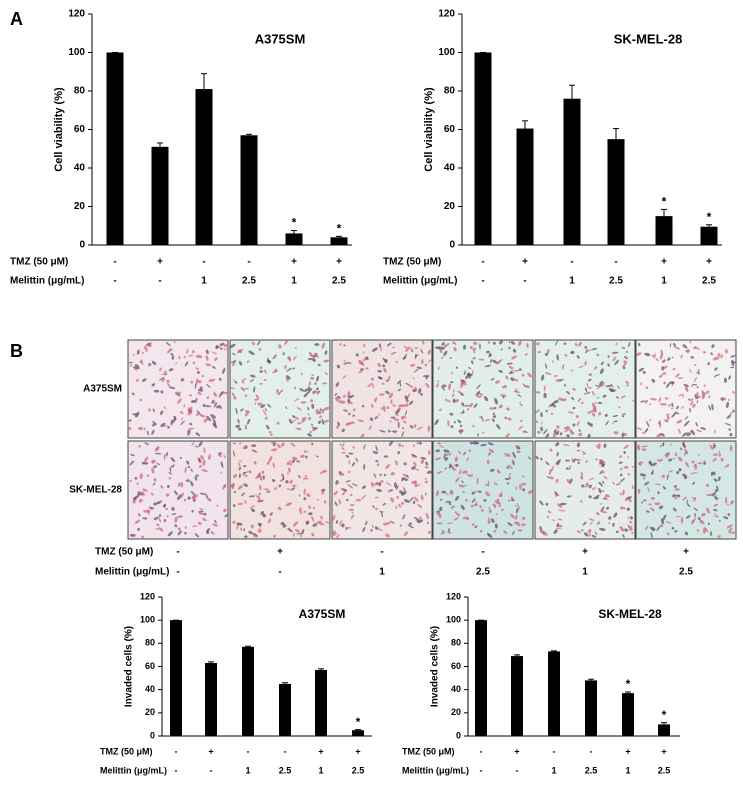 The image size is (743, 786). Describe the element at coordinates (525, 262) in the screenshot. I see `treatment-value: +` at that location.